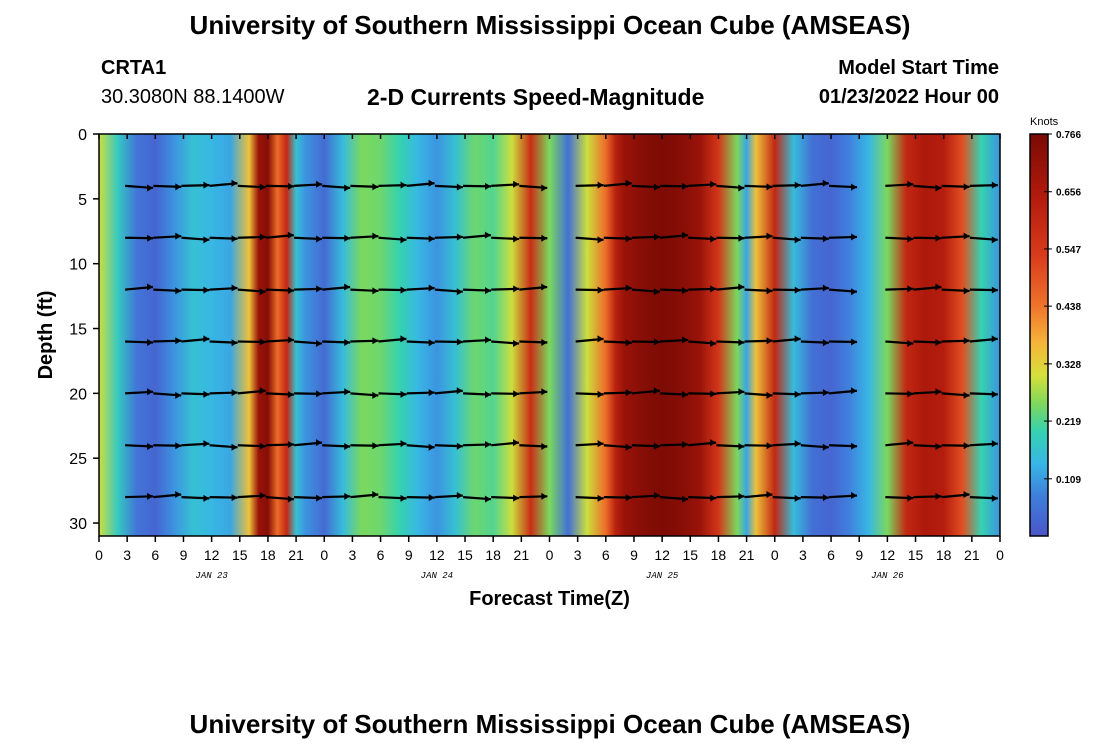 The width and height of the screenshot is (1100, 750). I want to click on x-tick-label: 12, so click(888, 555).